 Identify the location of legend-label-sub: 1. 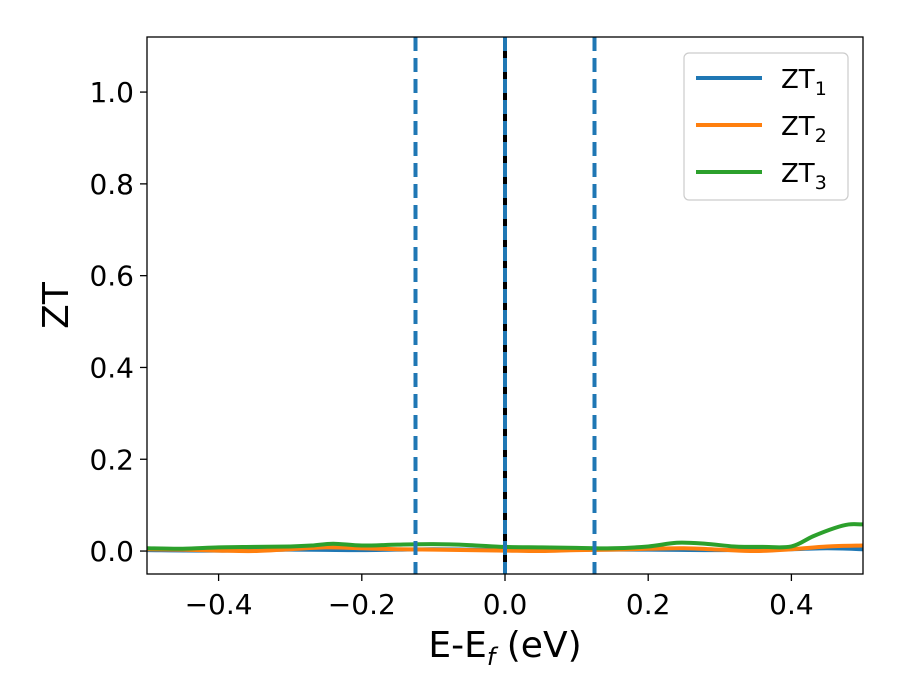
(821, 89).